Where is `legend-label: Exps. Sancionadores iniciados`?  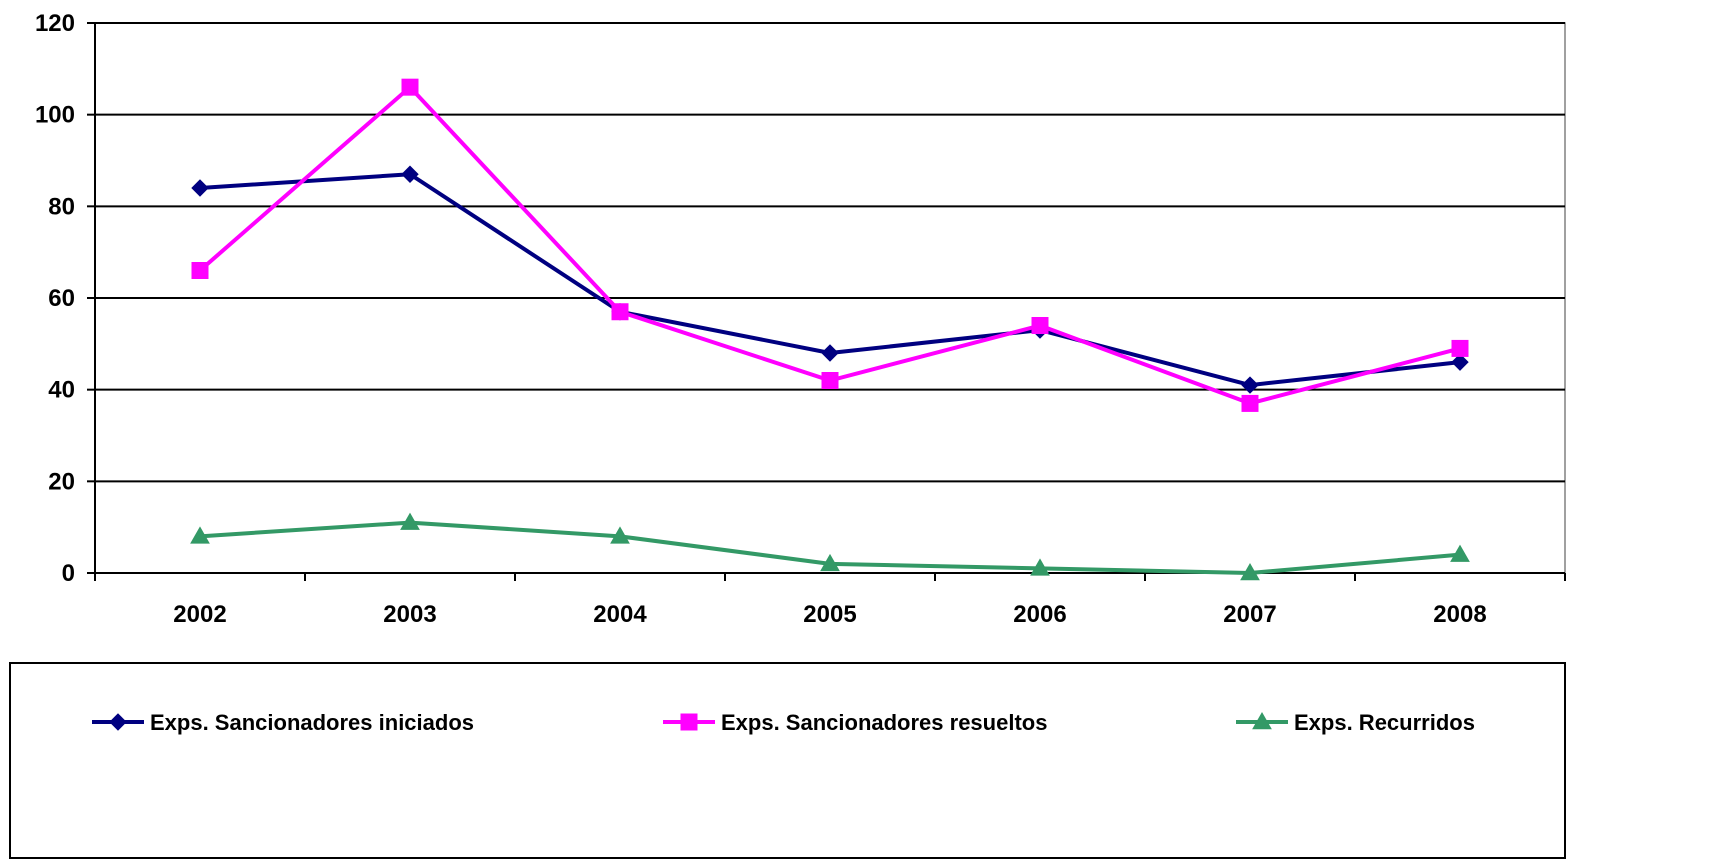 legend-label: Exps. Sancionadores iniciados is located at coordinates (312, 722).